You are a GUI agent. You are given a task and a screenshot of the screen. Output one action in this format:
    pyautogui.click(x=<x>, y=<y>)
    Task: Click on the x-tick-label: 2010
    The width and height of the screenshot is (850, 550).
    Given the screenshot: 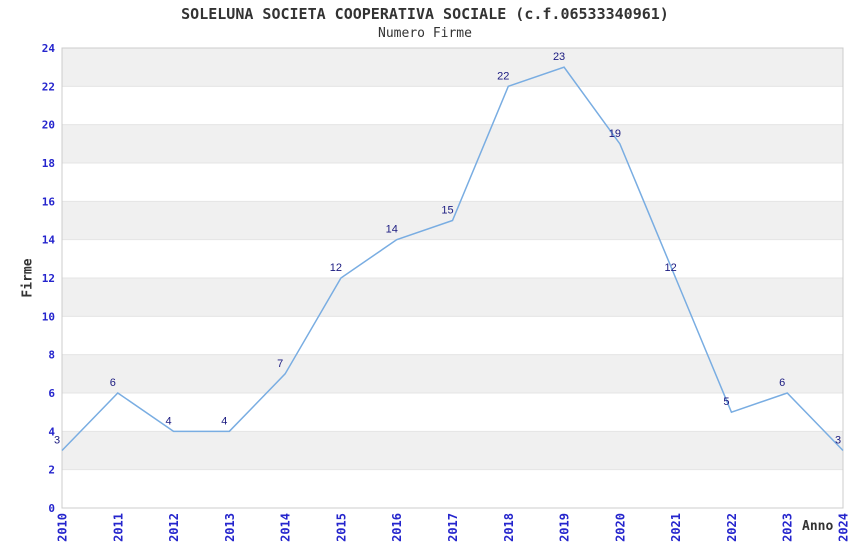 What is the action you would take?
    pyautogui.click(x=63, y=527)
    